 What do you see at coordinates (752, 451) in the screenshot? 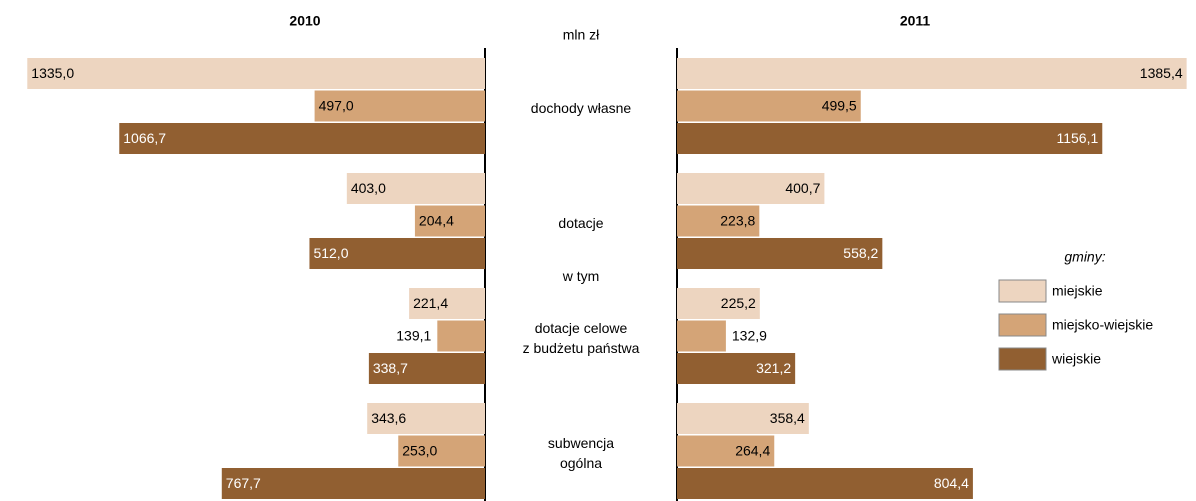
I see `value-label: 264,4` at bounding box center [752, 451].